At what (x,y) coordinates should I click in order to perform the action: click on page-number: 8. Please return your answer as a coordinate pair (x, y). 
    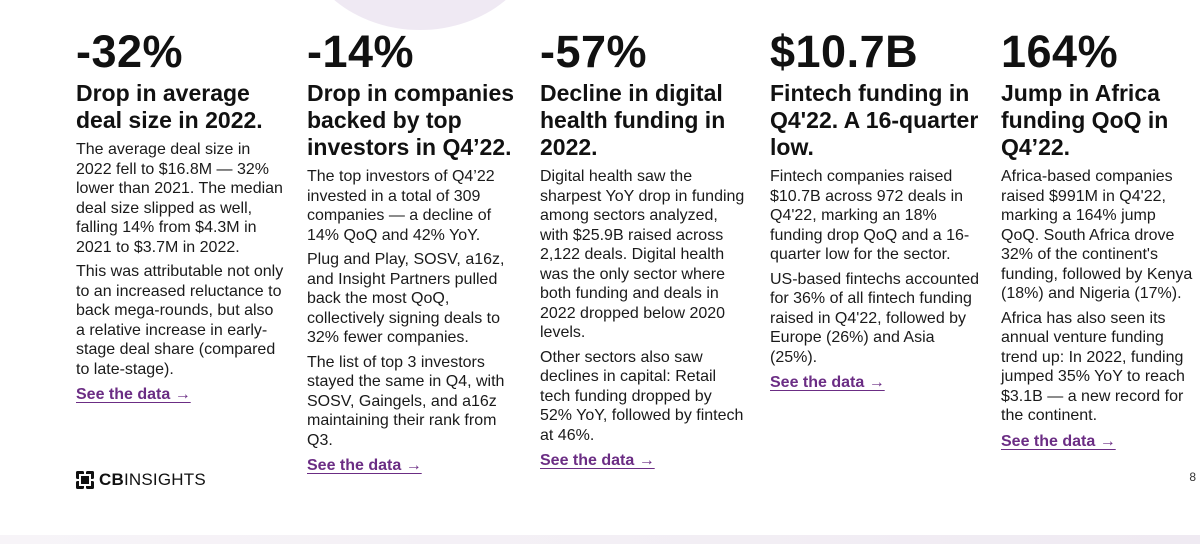
    Looking at the image, I should click on (1192, 477).